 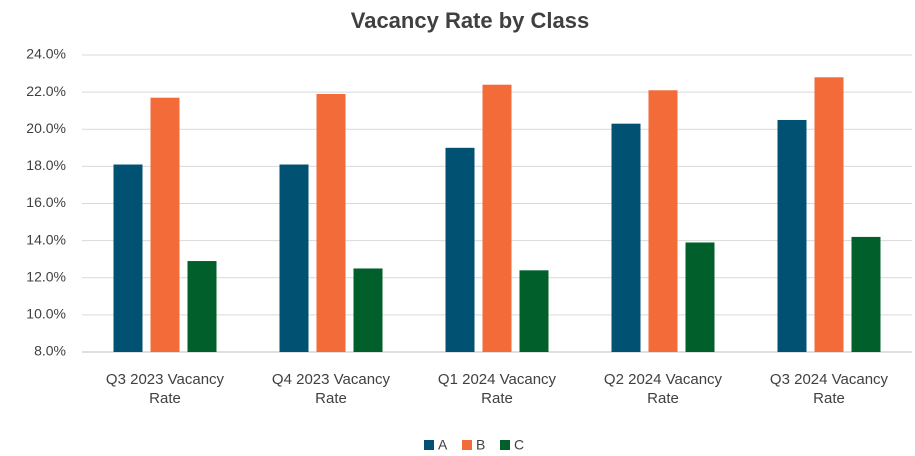 What do you see at coordinates (46, 128) in the screenshot?
I see `y-tick-label: 20.0%` at bounding box center [46, 128].